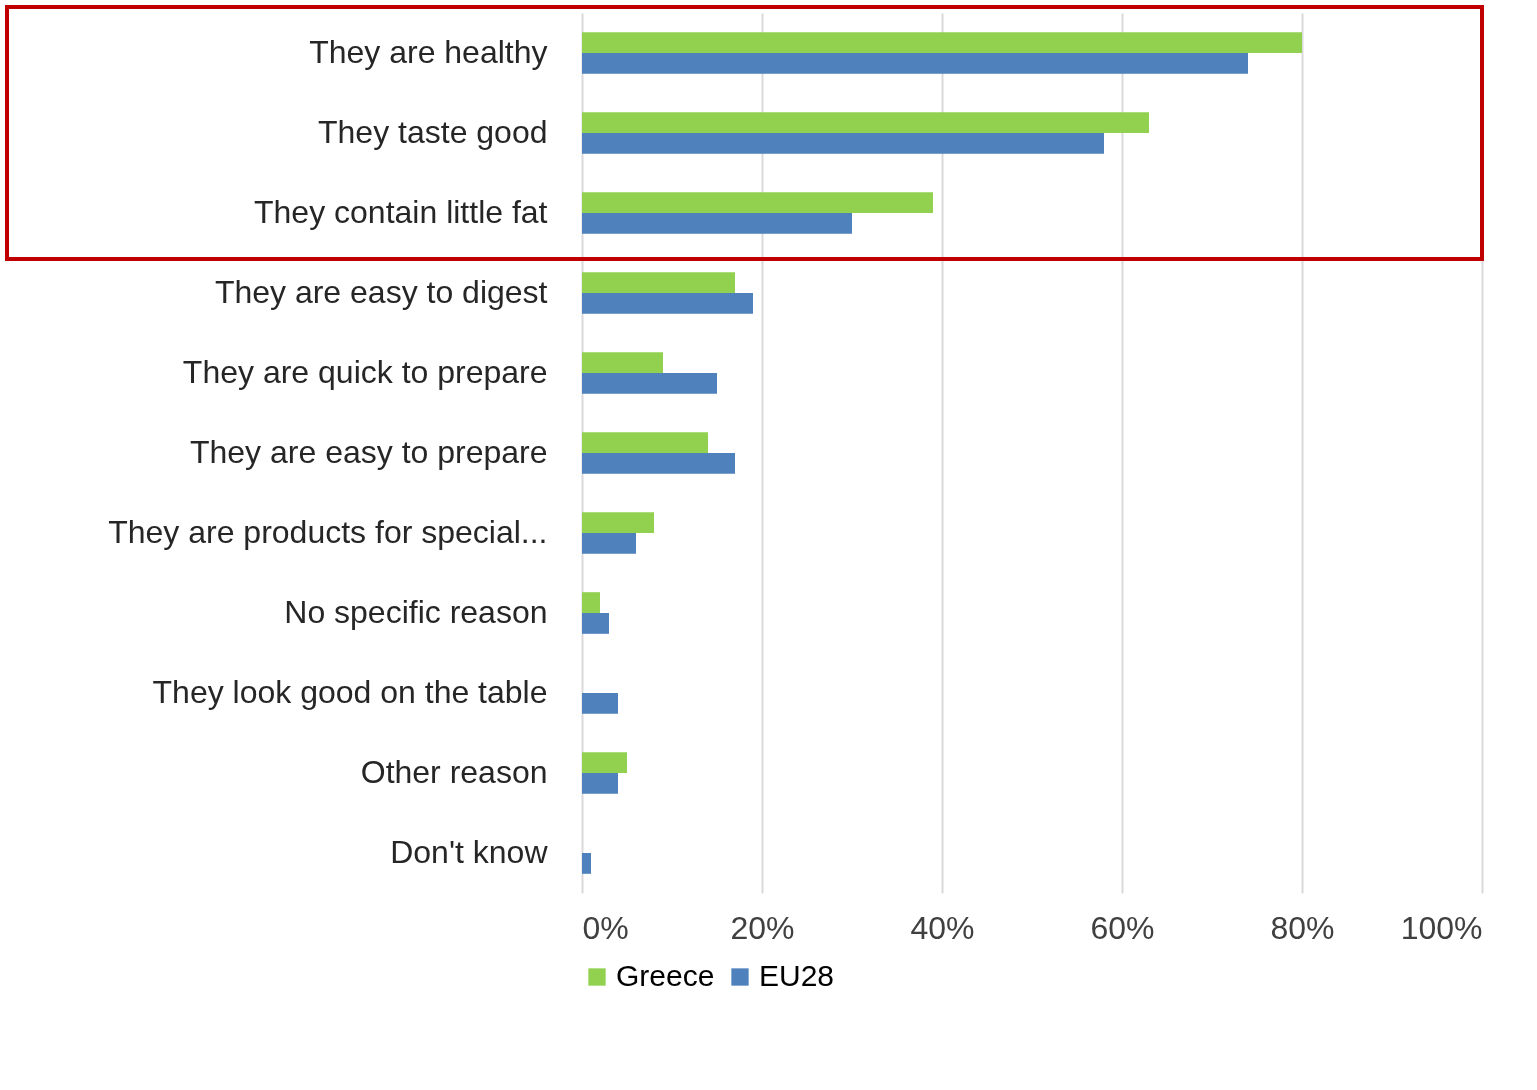 The image size is (1537, 1090). What do you see at coordinates (1302, 927) in the screenshot?
I see `x-tick-label: 80%` at bounding box center [1302, 927].